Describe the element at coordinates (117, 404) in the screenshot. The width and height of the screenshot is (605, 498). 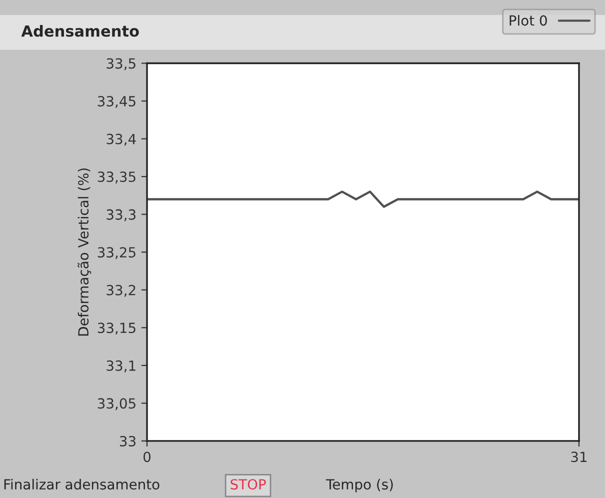
I see `y-tick-label: 33,05` at that location.